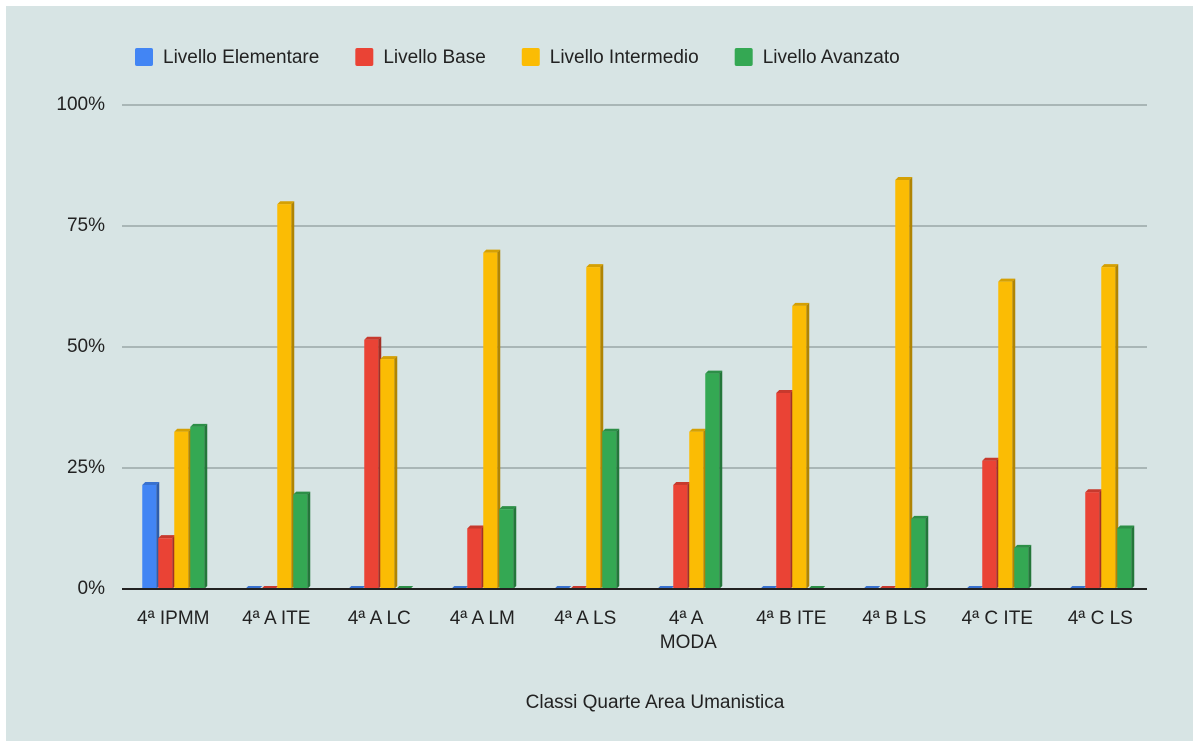  Describe the element at coordinates (791, 618) in the screenshot. I see `x-tick-label: 4ª B ITE` at that location.